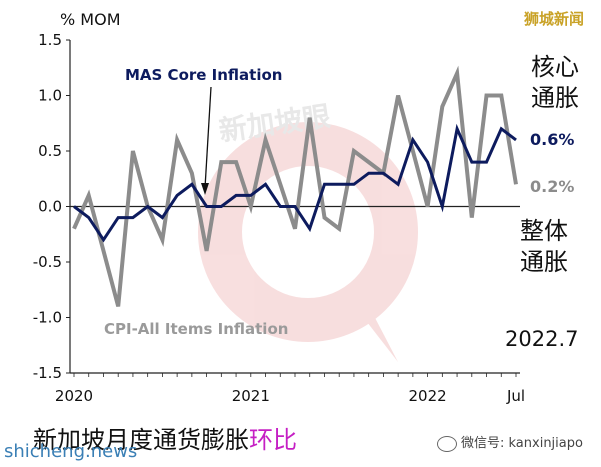 The height and width of the screenshot is (467, 601). I want to click on y-tick-label: -1.0, so click(47, 318).